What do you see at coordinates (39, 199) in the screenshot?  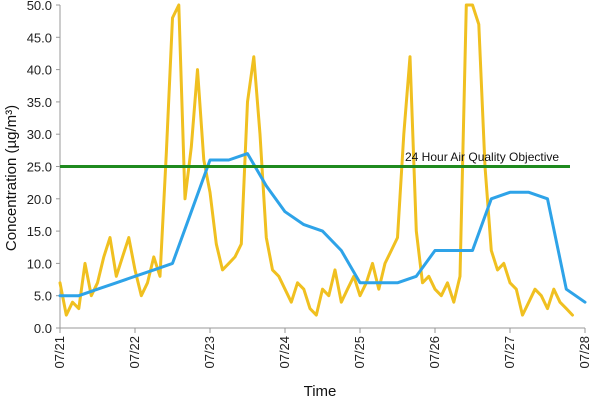 I see `y-tick-label: 20.0` at bounding box center [39, 199].